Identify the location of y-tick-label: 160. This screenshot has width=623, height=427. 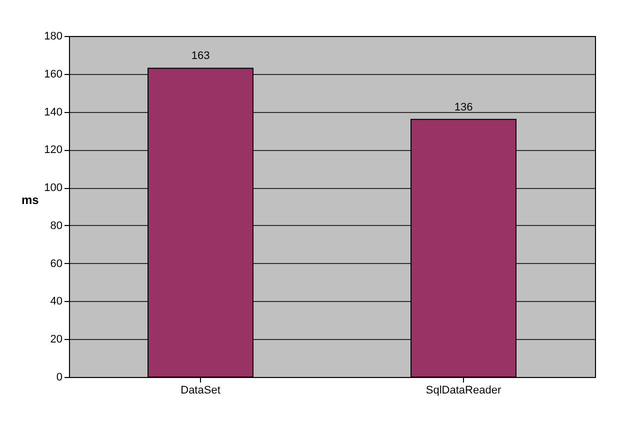
(53, 74).